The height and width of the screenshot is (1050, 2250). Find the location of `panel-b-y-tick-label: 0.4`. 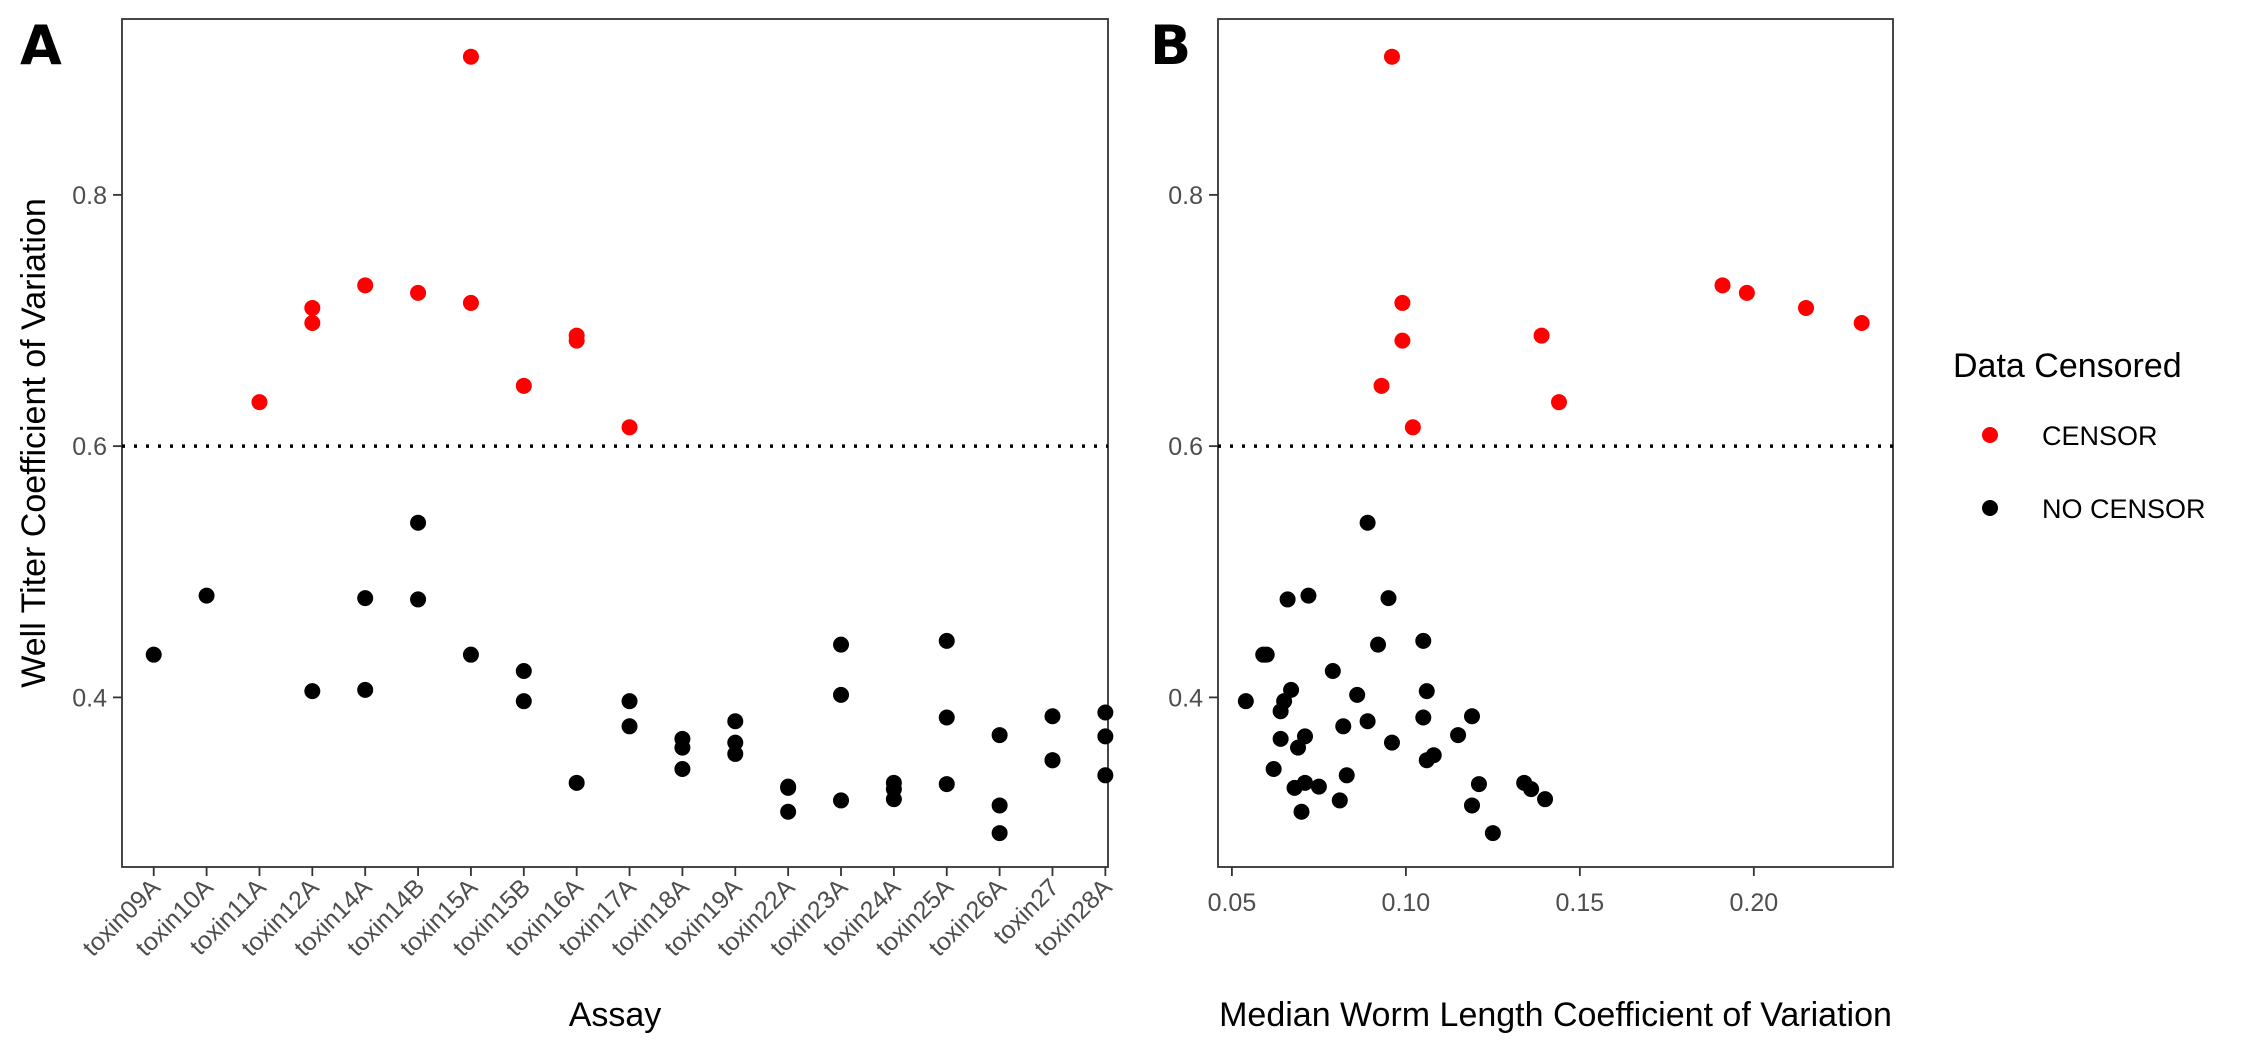

panel-b-y-tick-label: 0.4 is located at coordinates (1185, 698).